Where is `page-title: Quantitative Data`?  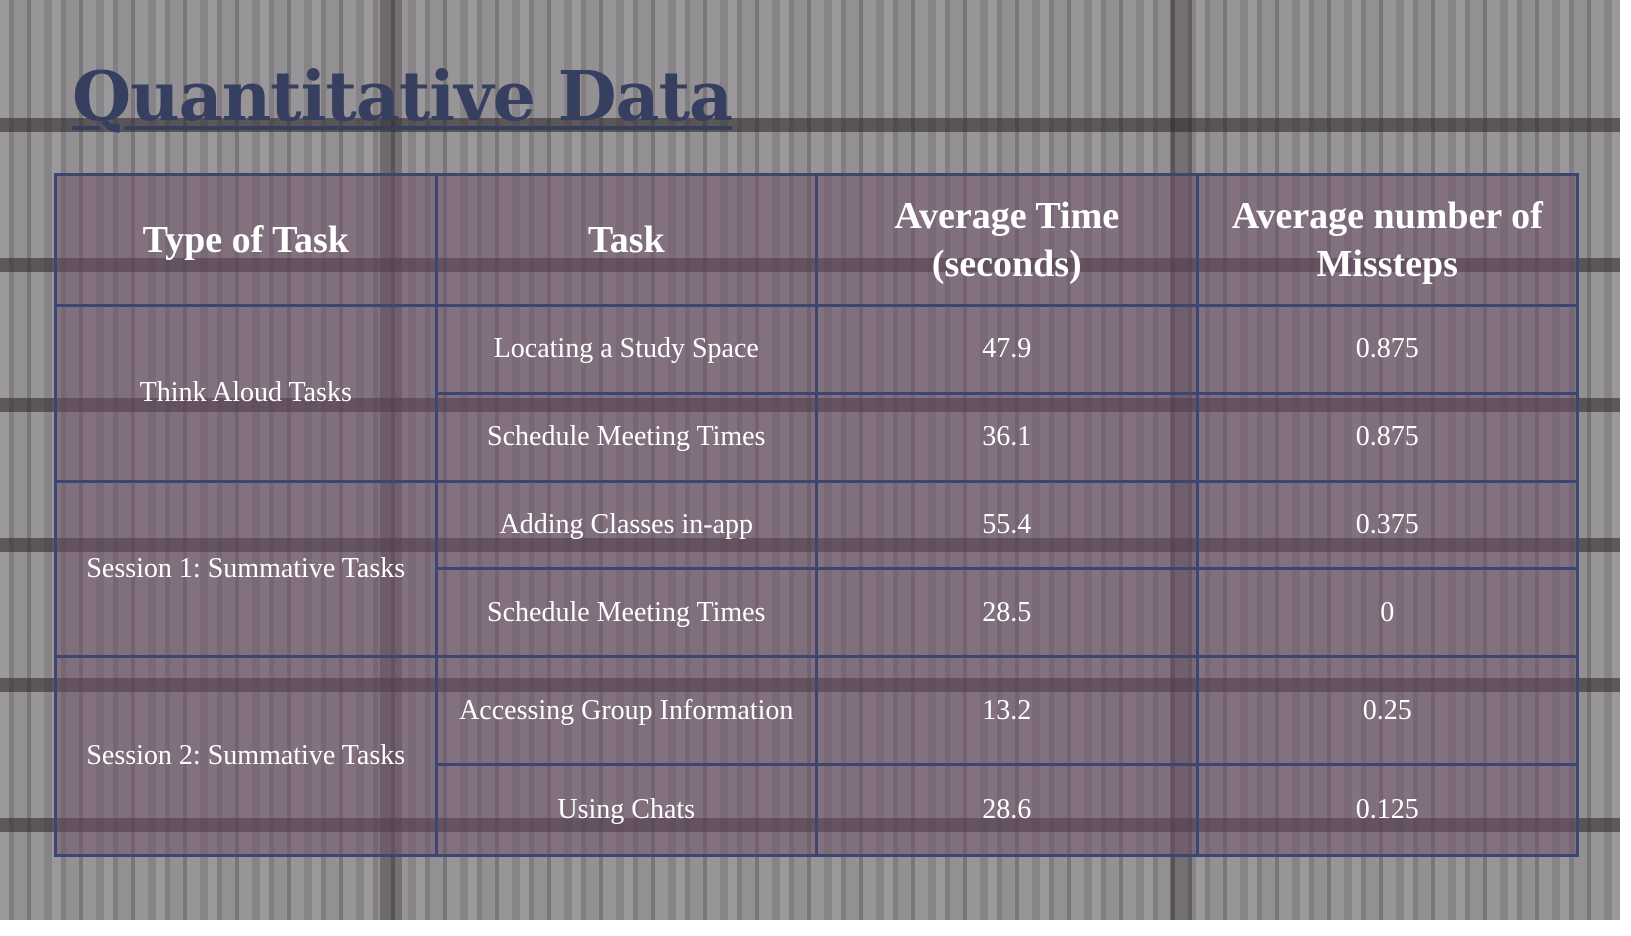 page-title: Quantitative Data is located at coordinates (402, 97).